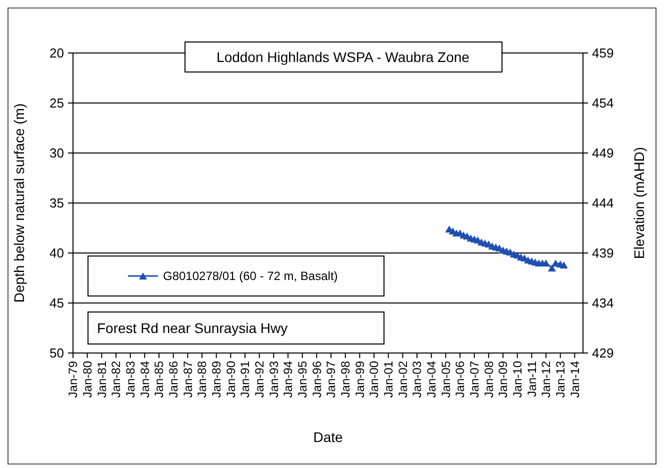 The height and width of the screenshot is (468, 666). I want to click on x-tick-label: Jan-04, so click(431, 379).